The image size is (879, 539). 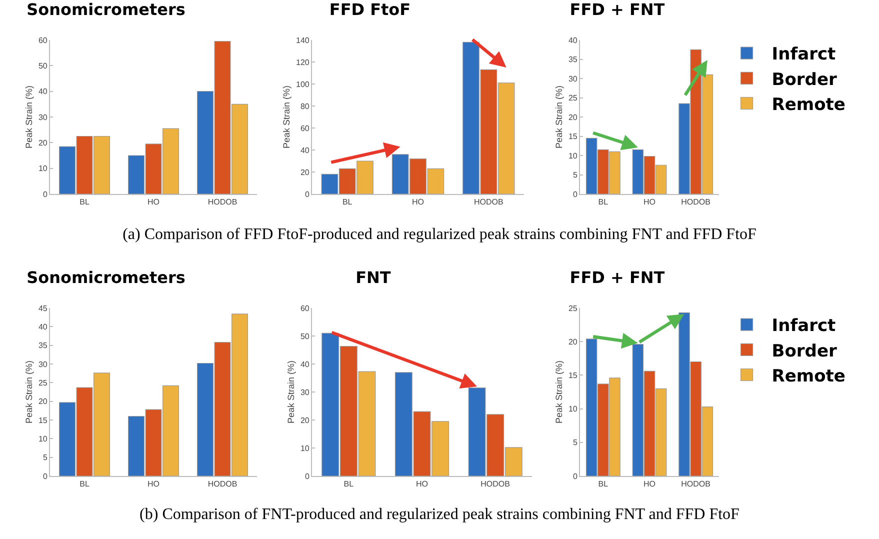 I want to click on y-tick-label: 100, so click(x=303, y=84).